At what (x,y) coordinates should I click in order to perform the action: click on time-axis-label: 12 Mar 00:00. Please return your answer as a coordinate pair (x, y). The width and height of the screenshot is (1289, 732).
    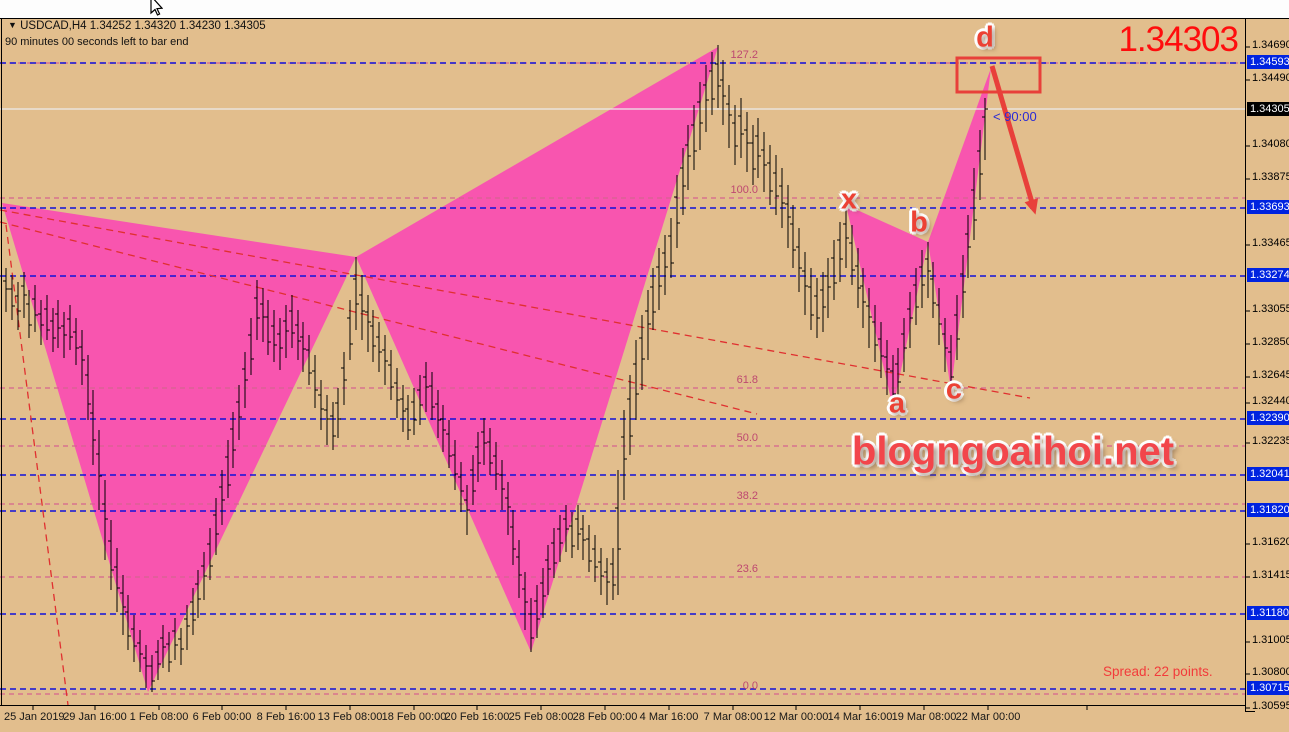
    Looking at the image, I should click on (796, 717).